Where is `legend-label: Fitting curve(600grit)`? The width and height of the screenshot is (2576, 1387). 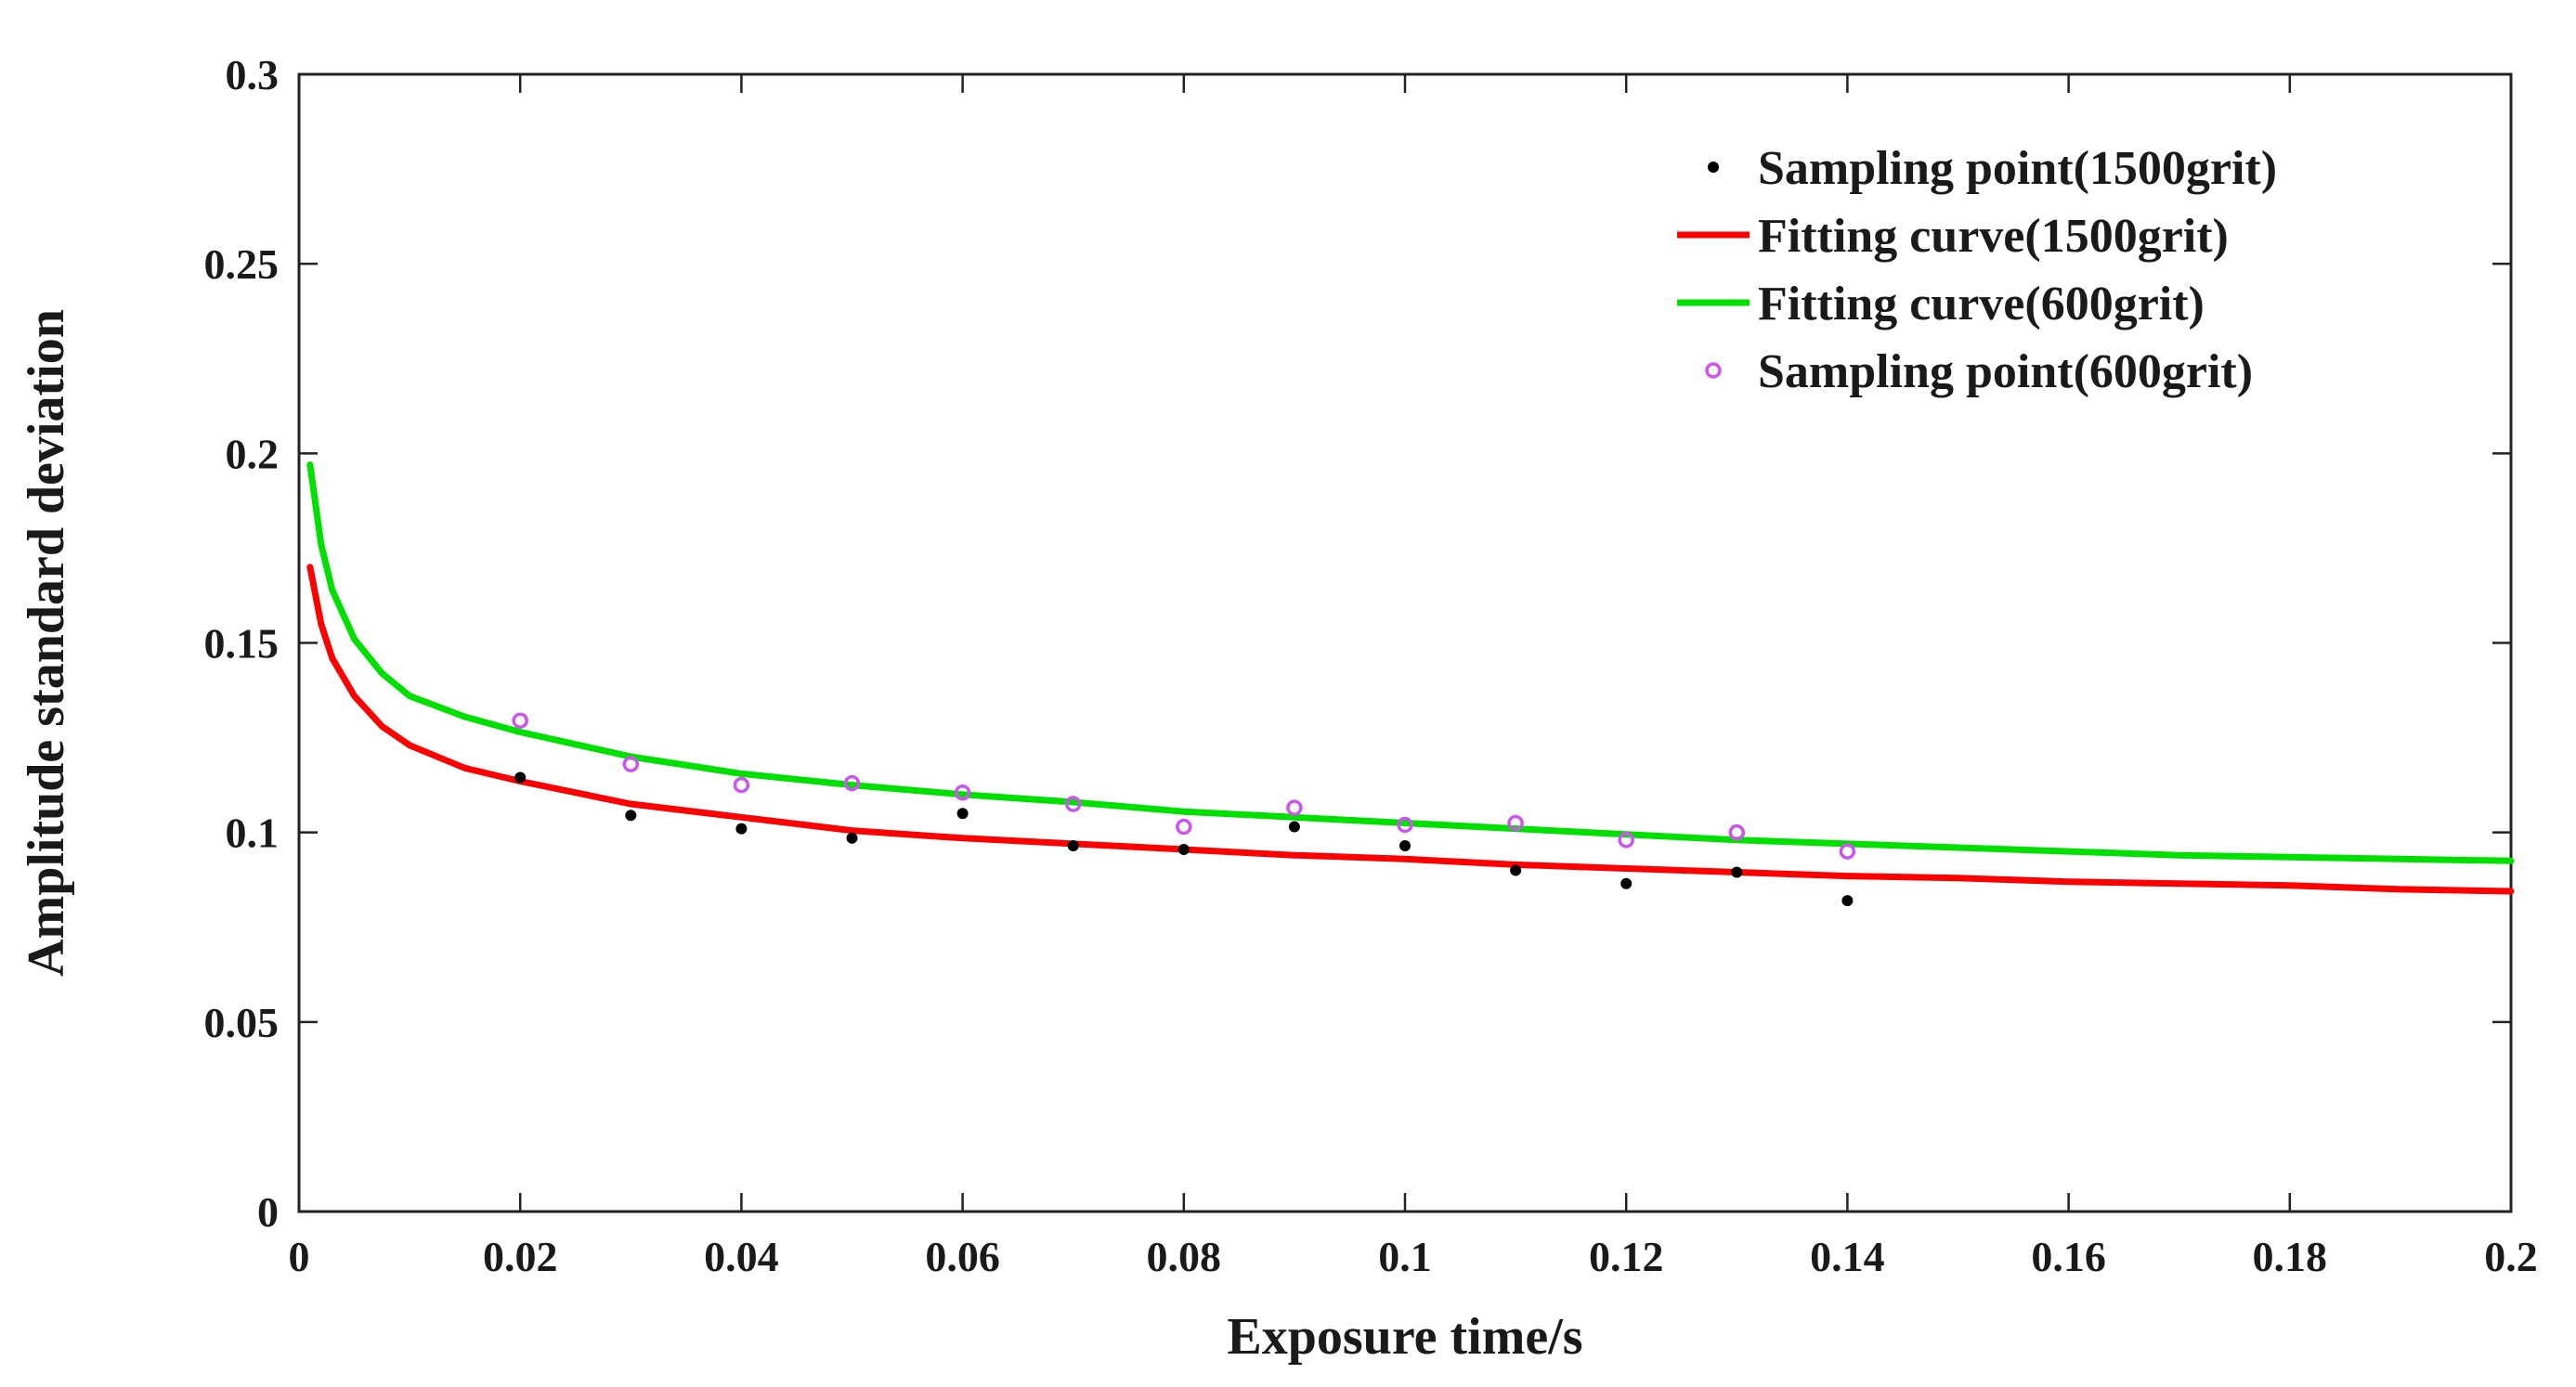 legend-label: Fitting curve(600grit) is located at coordinates (1981, 304).